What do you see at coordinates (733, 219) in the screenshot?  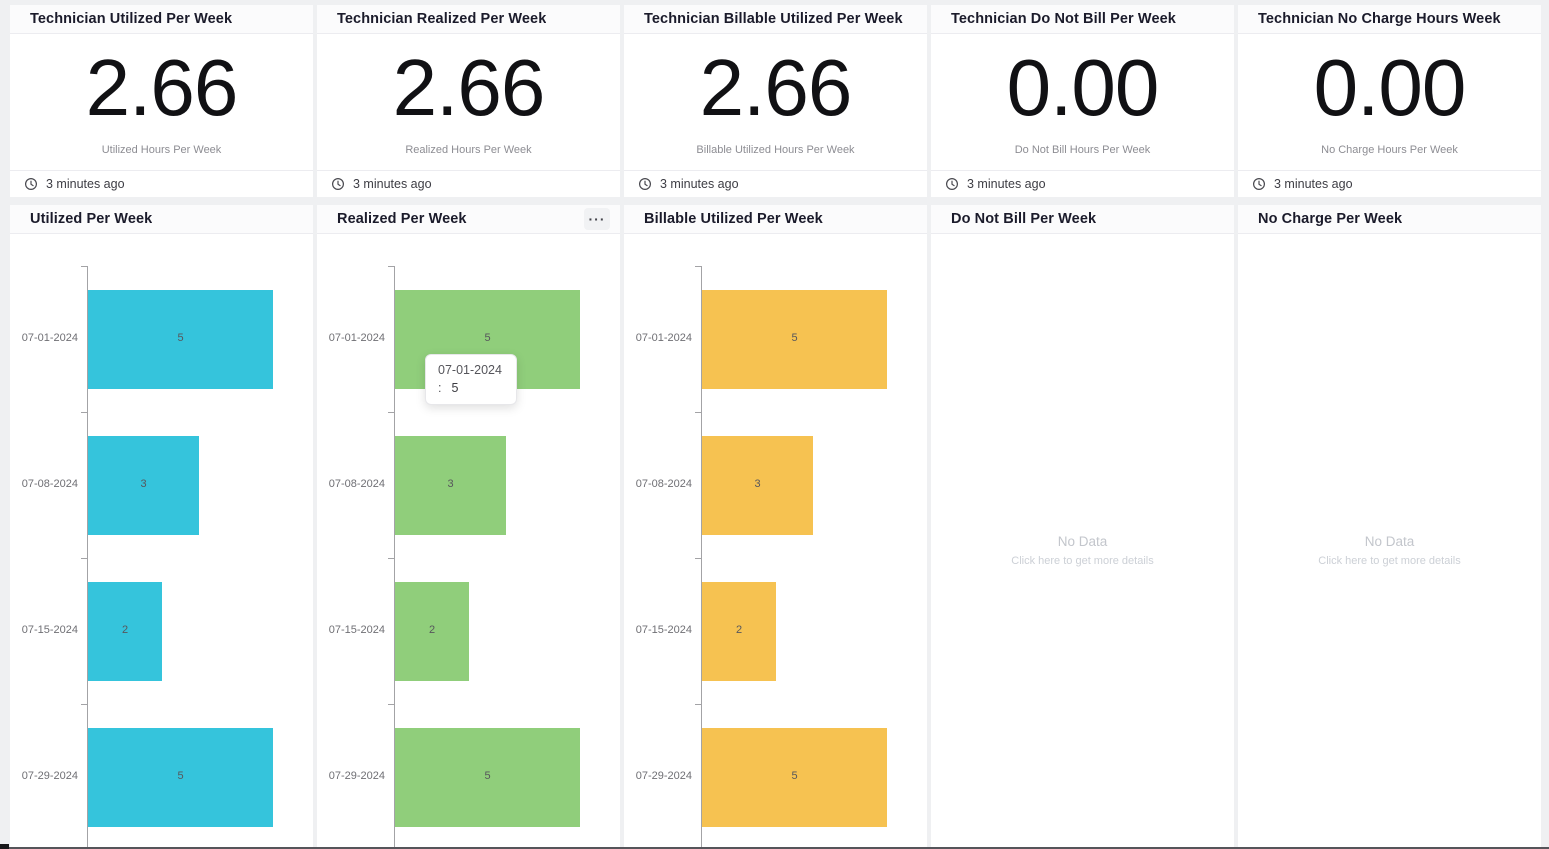 I see `chart-card-title: Billable Utilized Per Week` at bounding box center [733, 219].